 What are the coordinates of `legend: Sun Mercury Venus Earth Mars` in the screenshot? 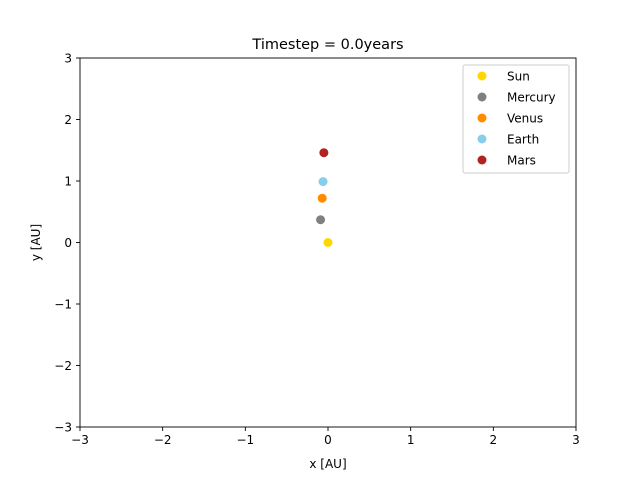 It's located at (516, 119).